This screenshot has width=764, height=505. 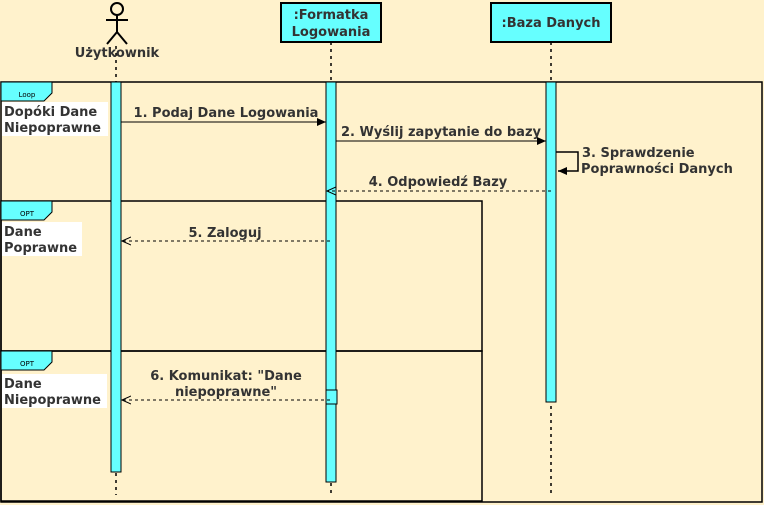 What do you see at coordinates (657, 169) in the screenshot?
I see `message-3-label-2: Poprawności Danych` at bounding box center [657, 169].